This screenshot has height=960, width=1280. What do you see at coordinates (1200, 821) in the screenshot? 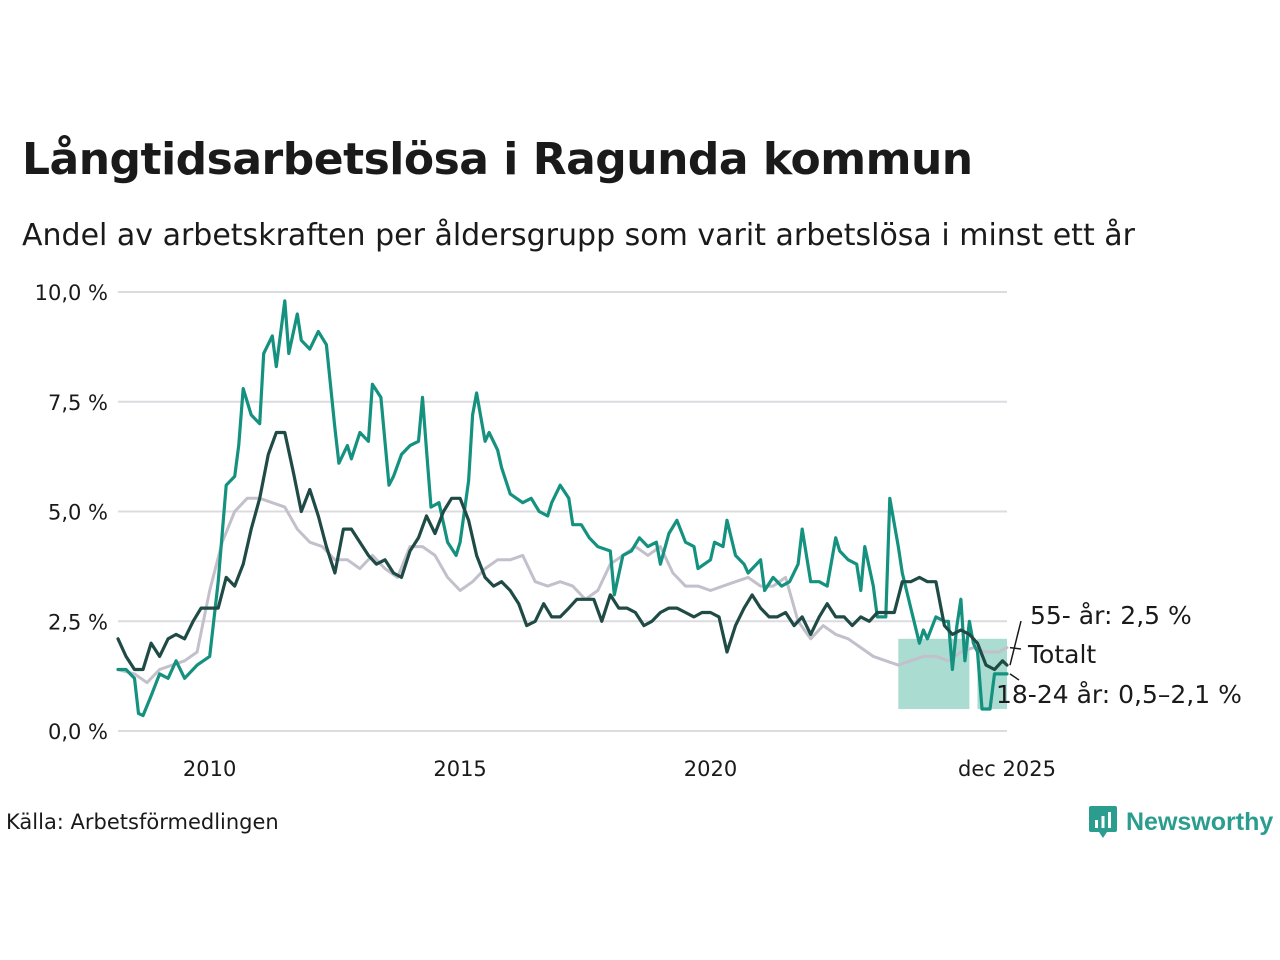
I see `brand-name: Newsworthy` at bounding box center [1200, 821].